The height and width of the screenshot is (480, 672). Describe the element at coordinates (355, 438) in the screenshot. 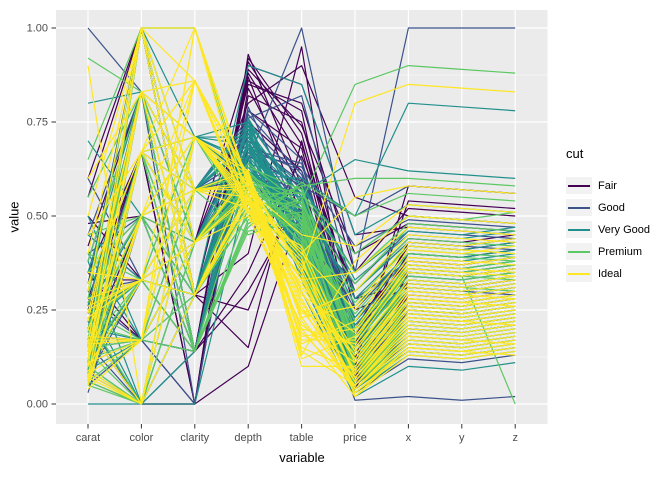

I see `x-tick-label: price` at that location.